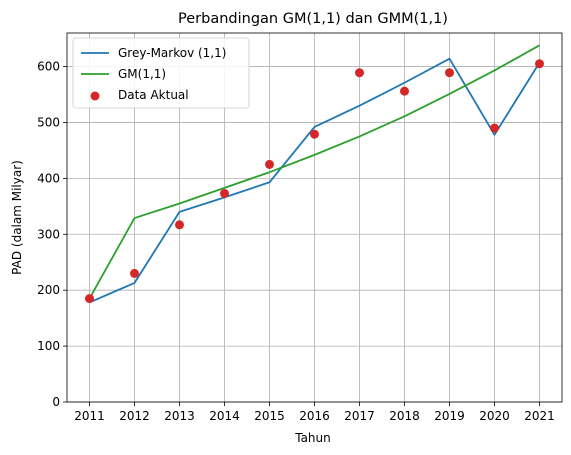 This screenshot has height=455, width=571. Describe the element at coordinates (48, 234) in the screenshot. I see `y-tick-label: 300` at that location.